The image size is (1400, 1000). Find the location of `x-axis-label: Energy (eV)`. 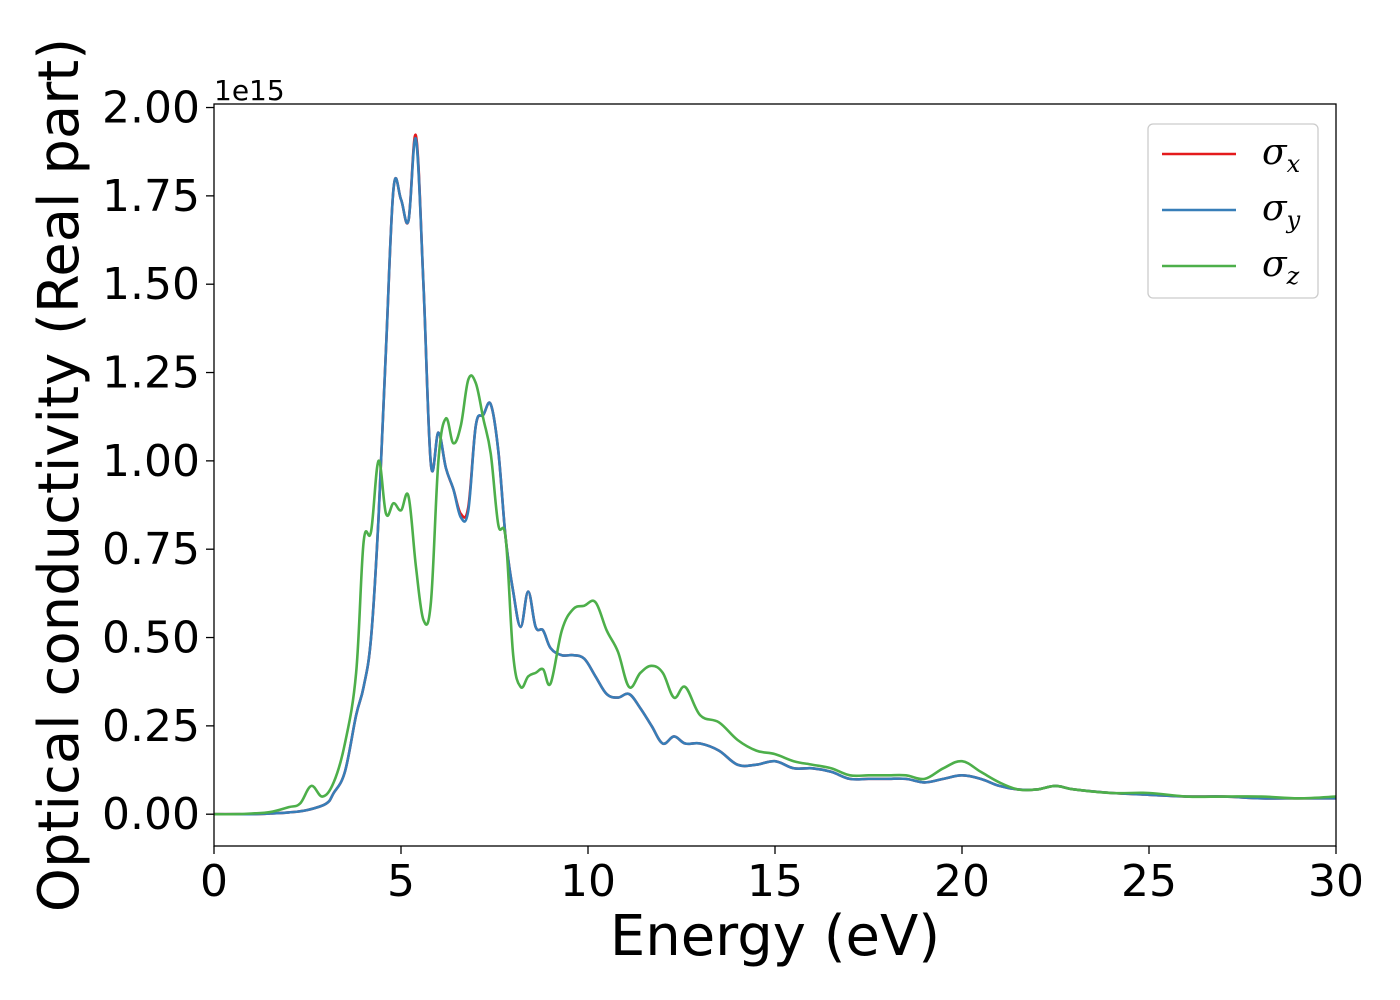

x-axis-label: Energy (eV) is located at coordinates (775, 936).